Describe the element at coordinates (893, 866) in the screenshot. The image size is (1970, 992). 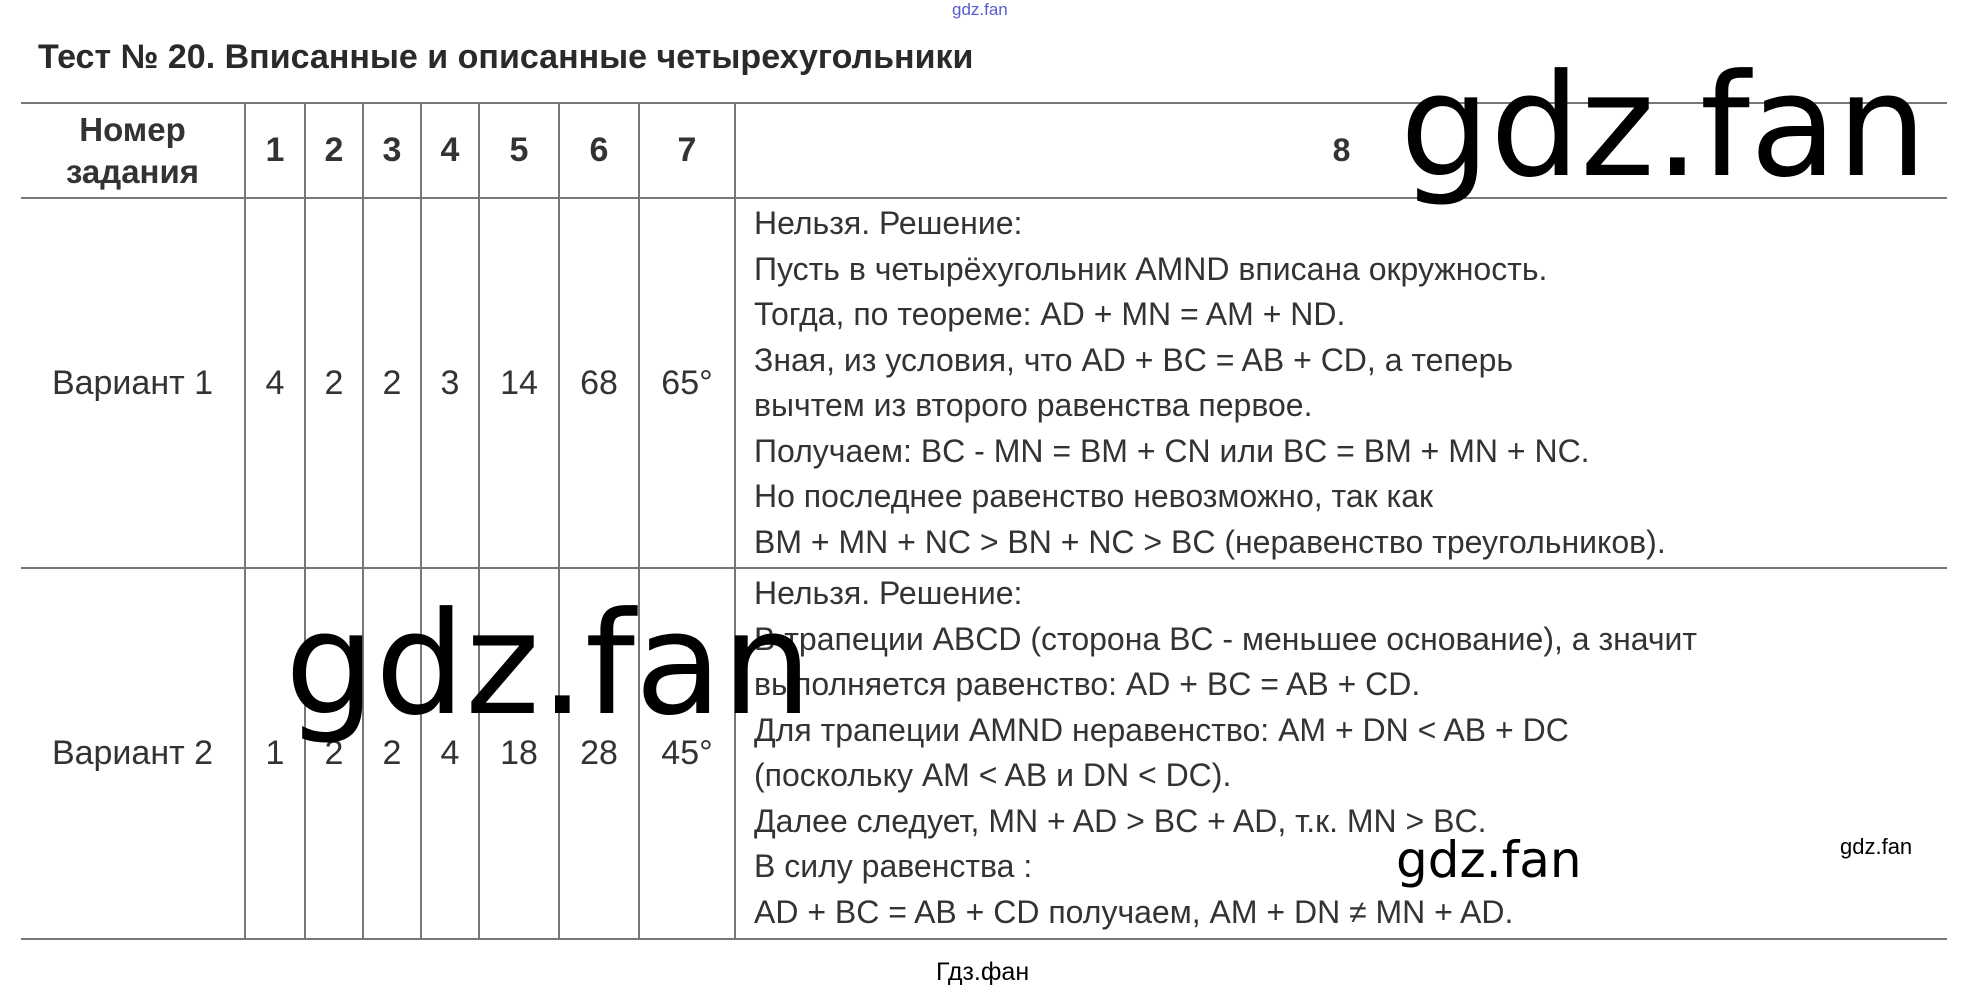
I see `solution-line: В силу равенства :` at that location.